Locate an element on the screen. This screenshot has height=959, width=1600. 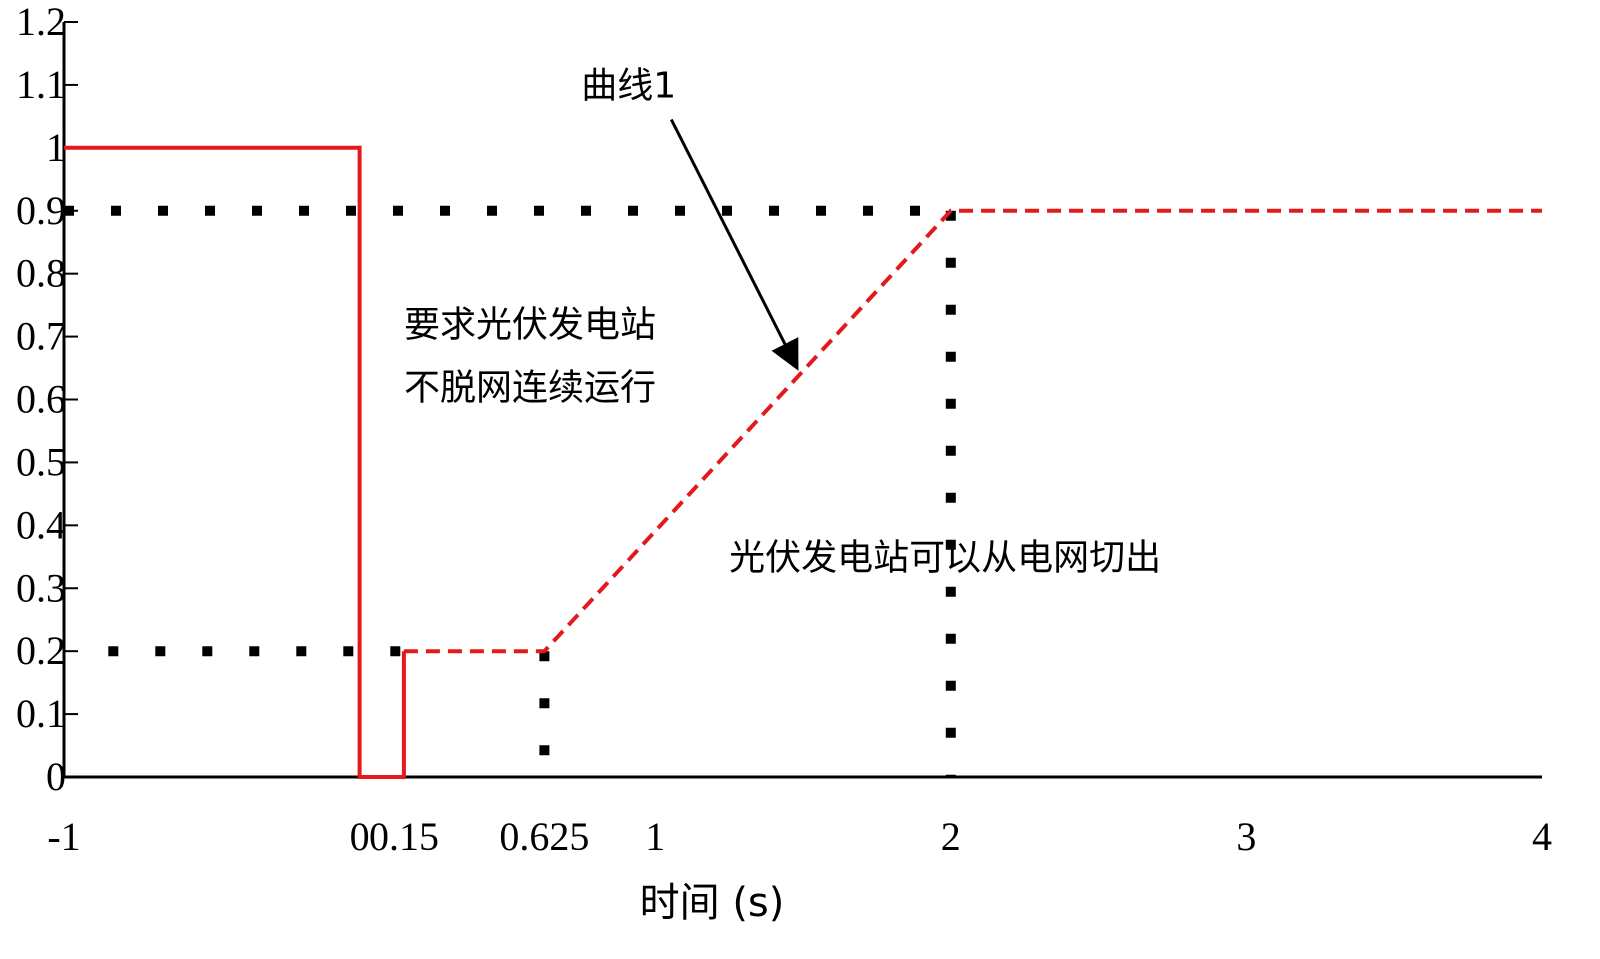
annotation-text: 曲线1 is located at coordinates (628, 86).